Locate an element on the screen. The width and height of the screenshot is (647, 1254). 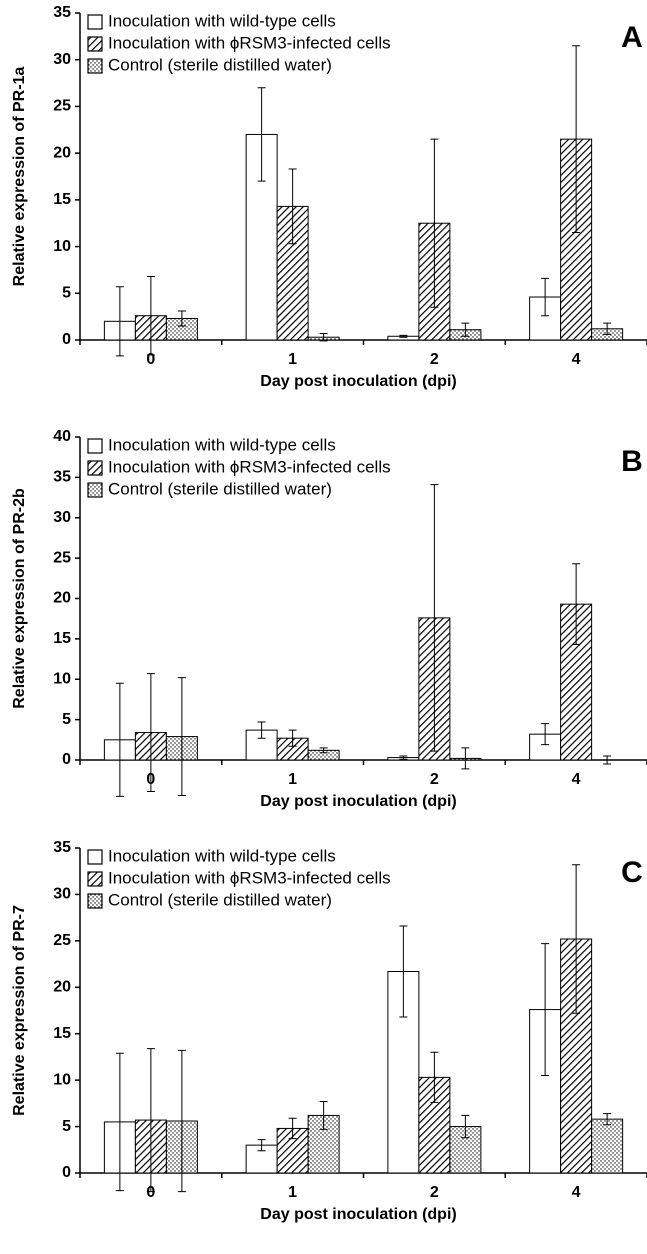
y-axis-label: Relative expression of PR-7 is located at coordinates (19, 1010).